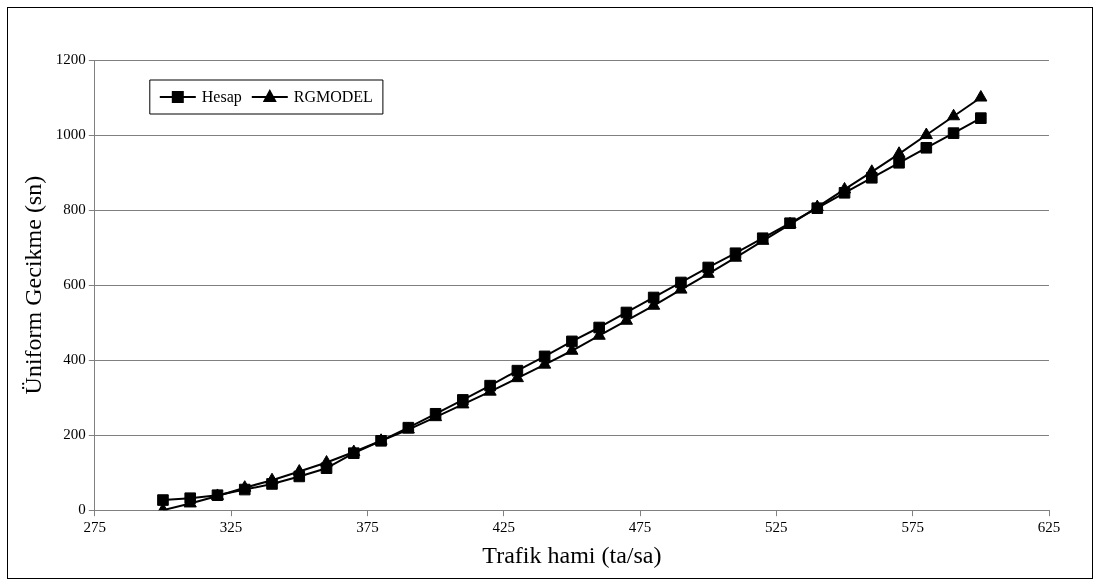  What do you see at coordinates (1049, 527) in the screenshot?
I see `x-tick-label: 625` at bounding box center [1049, 527].